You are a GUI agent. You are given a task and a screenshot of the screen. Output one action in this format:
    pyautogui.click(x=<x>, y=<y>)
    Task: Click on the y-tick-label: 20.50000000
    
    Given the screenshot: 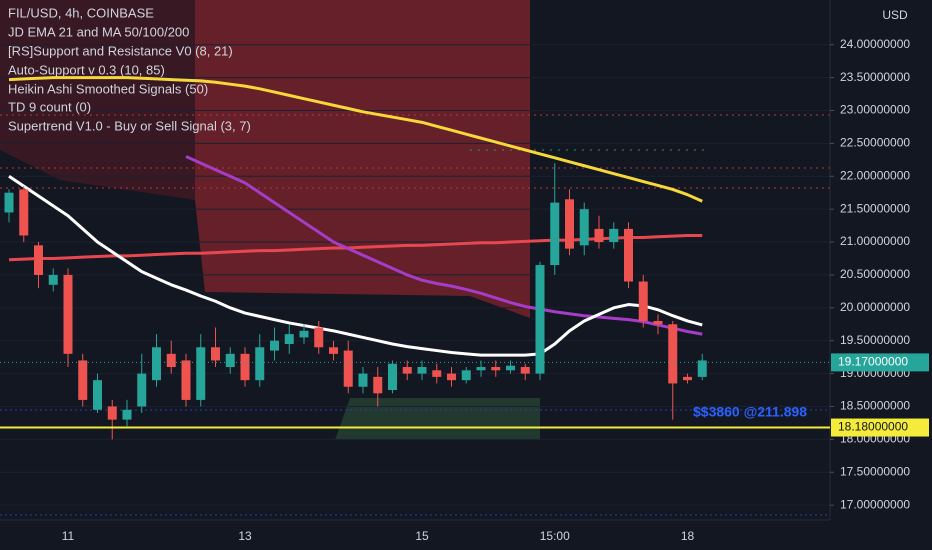 What is the action you would take?
    pyautogui.click(x=875, y=274)
    